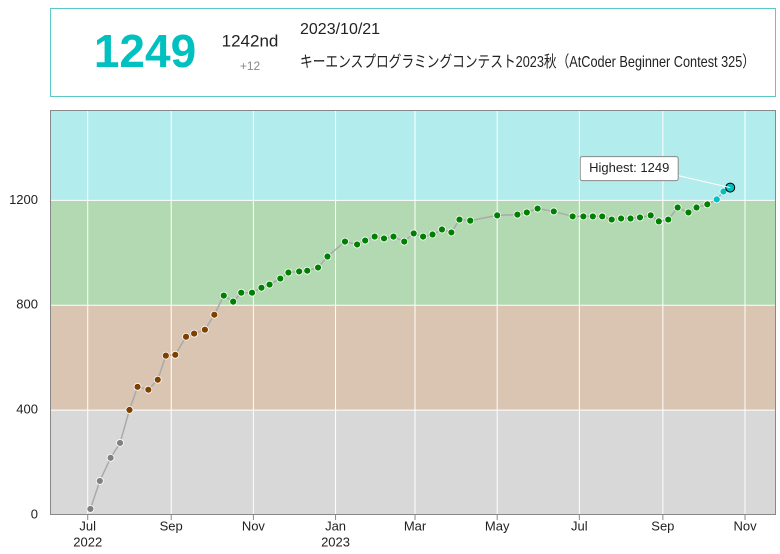  I want to click on header-box, so click(413, 52).